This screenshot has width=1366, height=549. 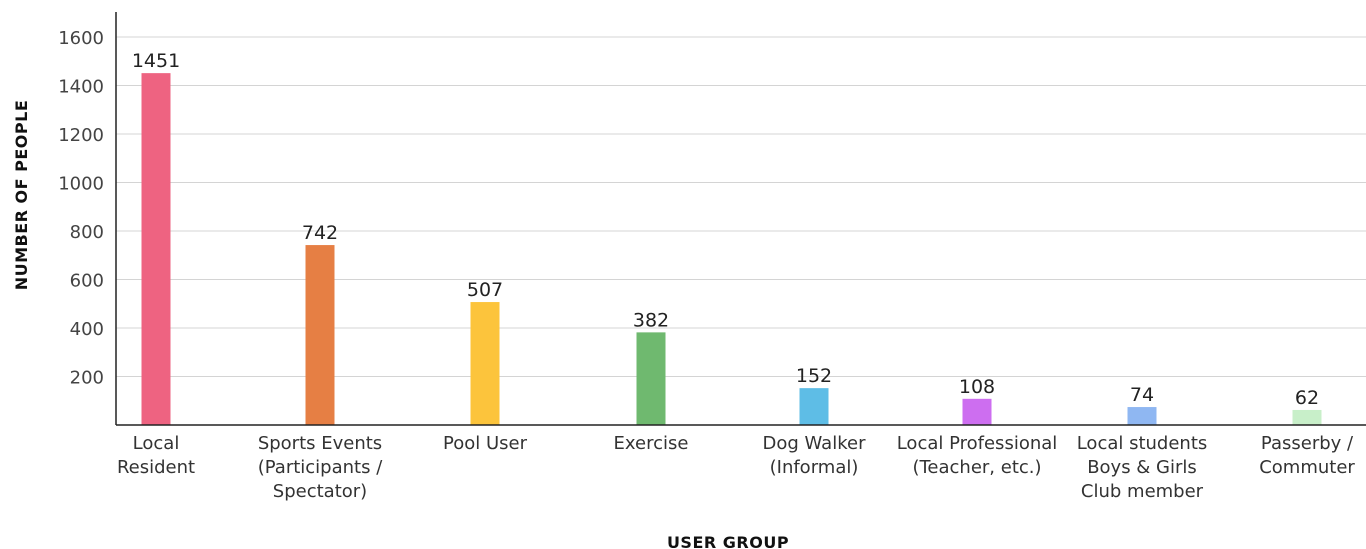 What do you see at coordinates (81, 208) in the screenshot?
I see `y-tick-labels: 200 400 600 800 1000 1200 1400 1600` at bounding box center [81, 208].